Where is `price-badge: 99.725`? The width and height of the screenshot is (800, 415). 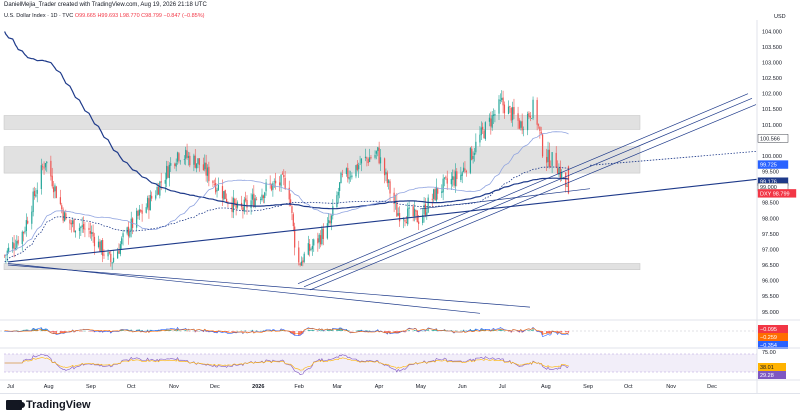 price-badge: 99.725 is located at coordinates (773, 164).